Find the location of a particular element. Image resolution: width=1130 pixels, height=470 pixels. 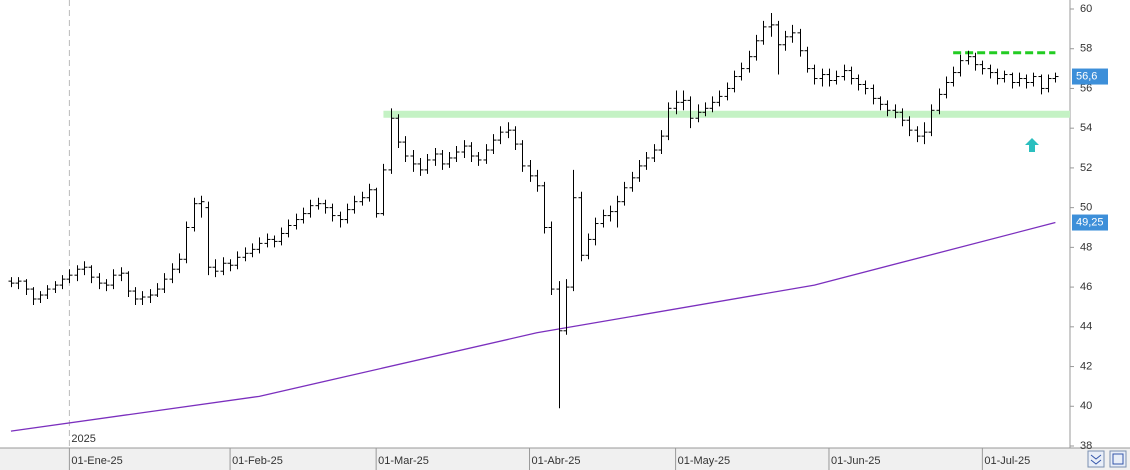

x-axis-band is located at coordinates (565, 459).